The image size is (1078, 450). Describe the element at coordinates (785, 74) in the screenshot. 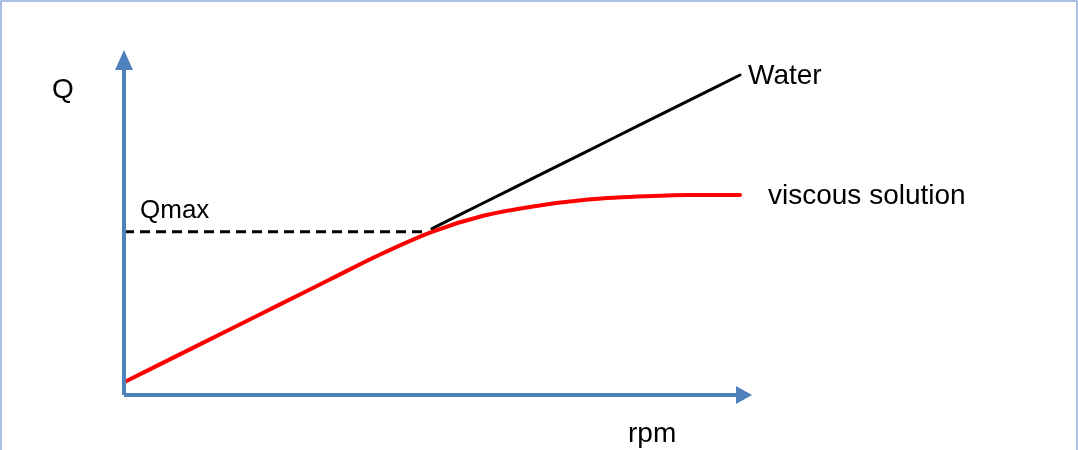

I see `series-label: Water` at that location.